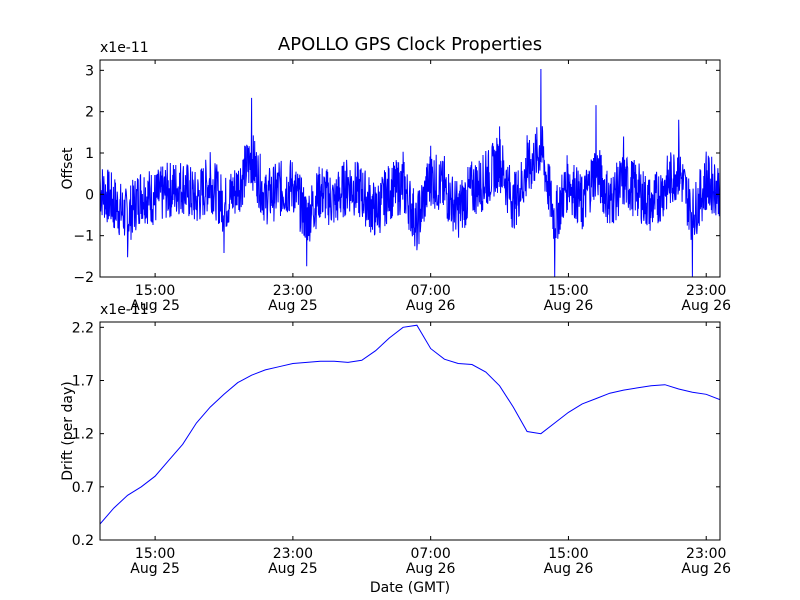 This screenshot has width=800, height=600. What do you see at coordinates (68, 168) in the screenshot?
I see `y-axis-label: Offset` at bounding box center [68, 168].